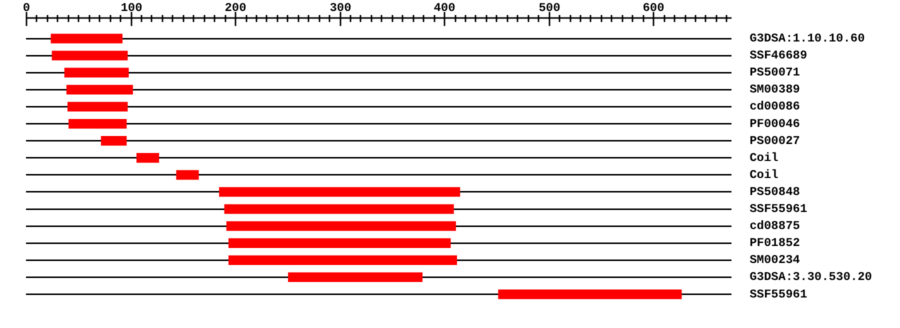 The width and height of the screenshot is (900, 328). Describe the element at coordinates (811, 277) in the screenshot. I see `y-tick-label: G3DSA:3.30.530.20` at that location.